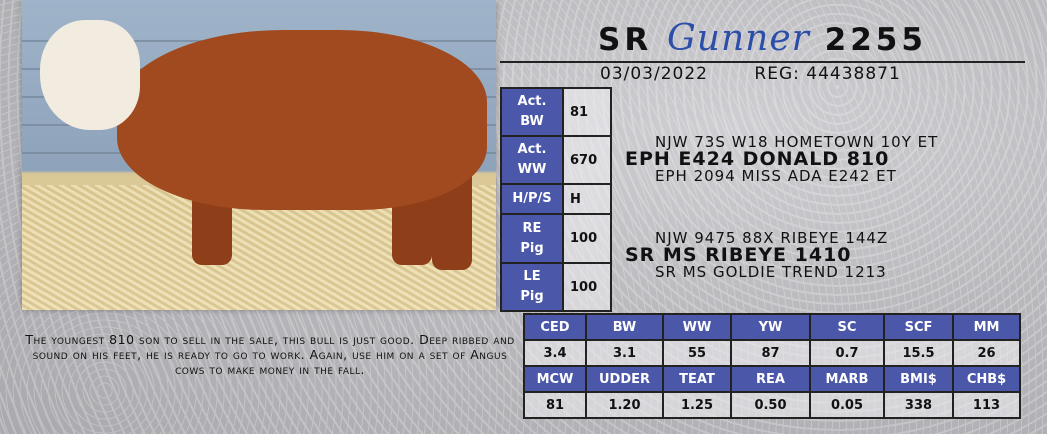 This screenshot has height=434, width=1047. I want to click on title-name: Gunner, so click(738, 38).